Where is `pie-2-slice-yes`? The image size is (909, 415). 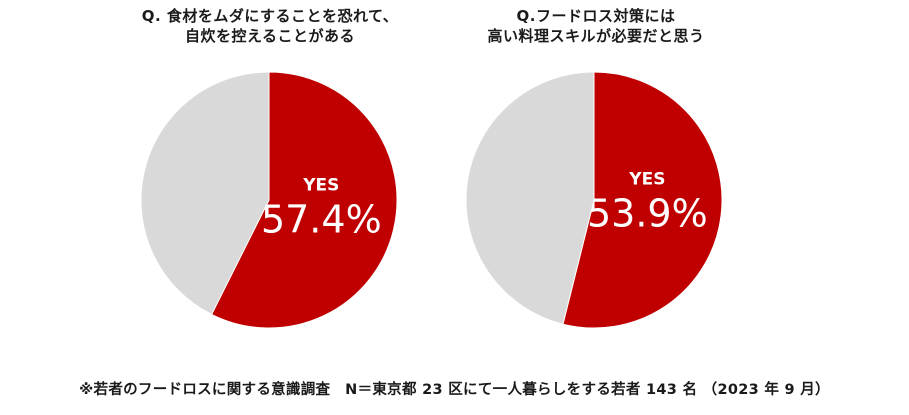
pie-2-slice-yes is located at coordinates (642, 200).